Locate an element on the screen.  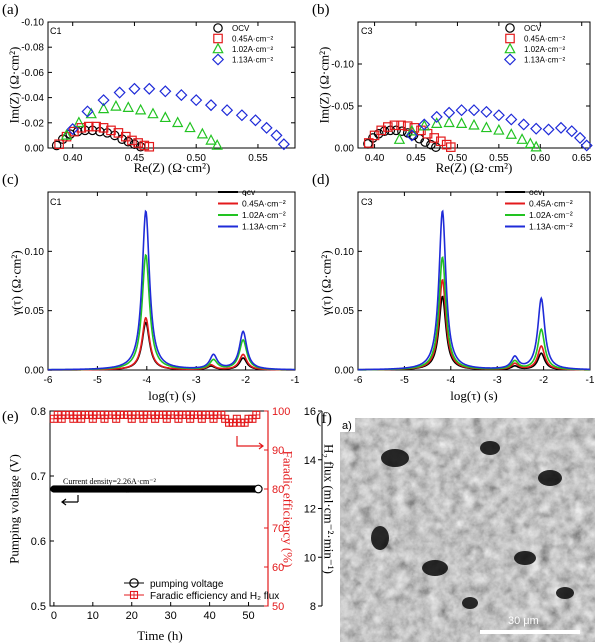
x-tick-label: 0.55 is located at coordinates (258, 158).